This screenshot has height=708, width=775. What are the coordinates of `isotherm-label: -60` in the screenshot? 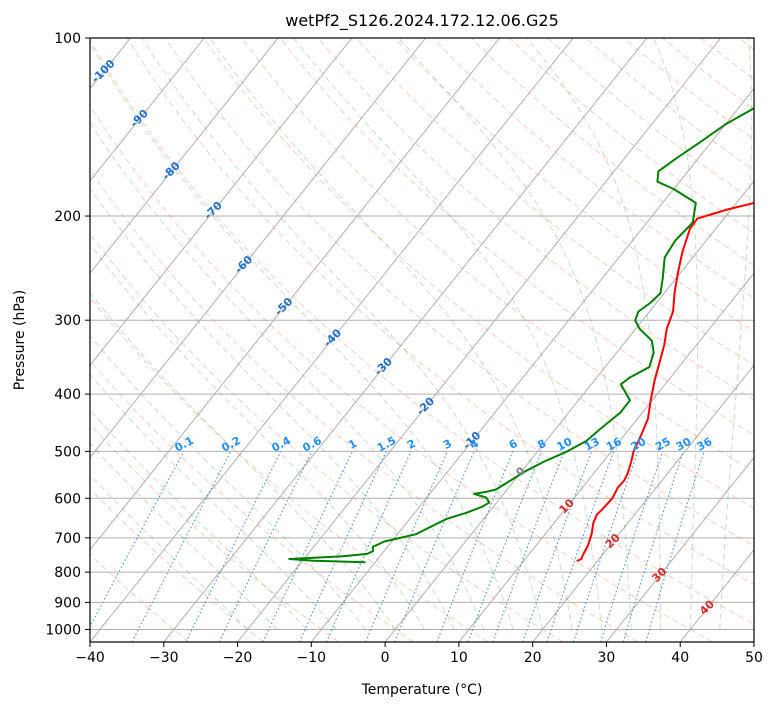 It's located at (243, 264).